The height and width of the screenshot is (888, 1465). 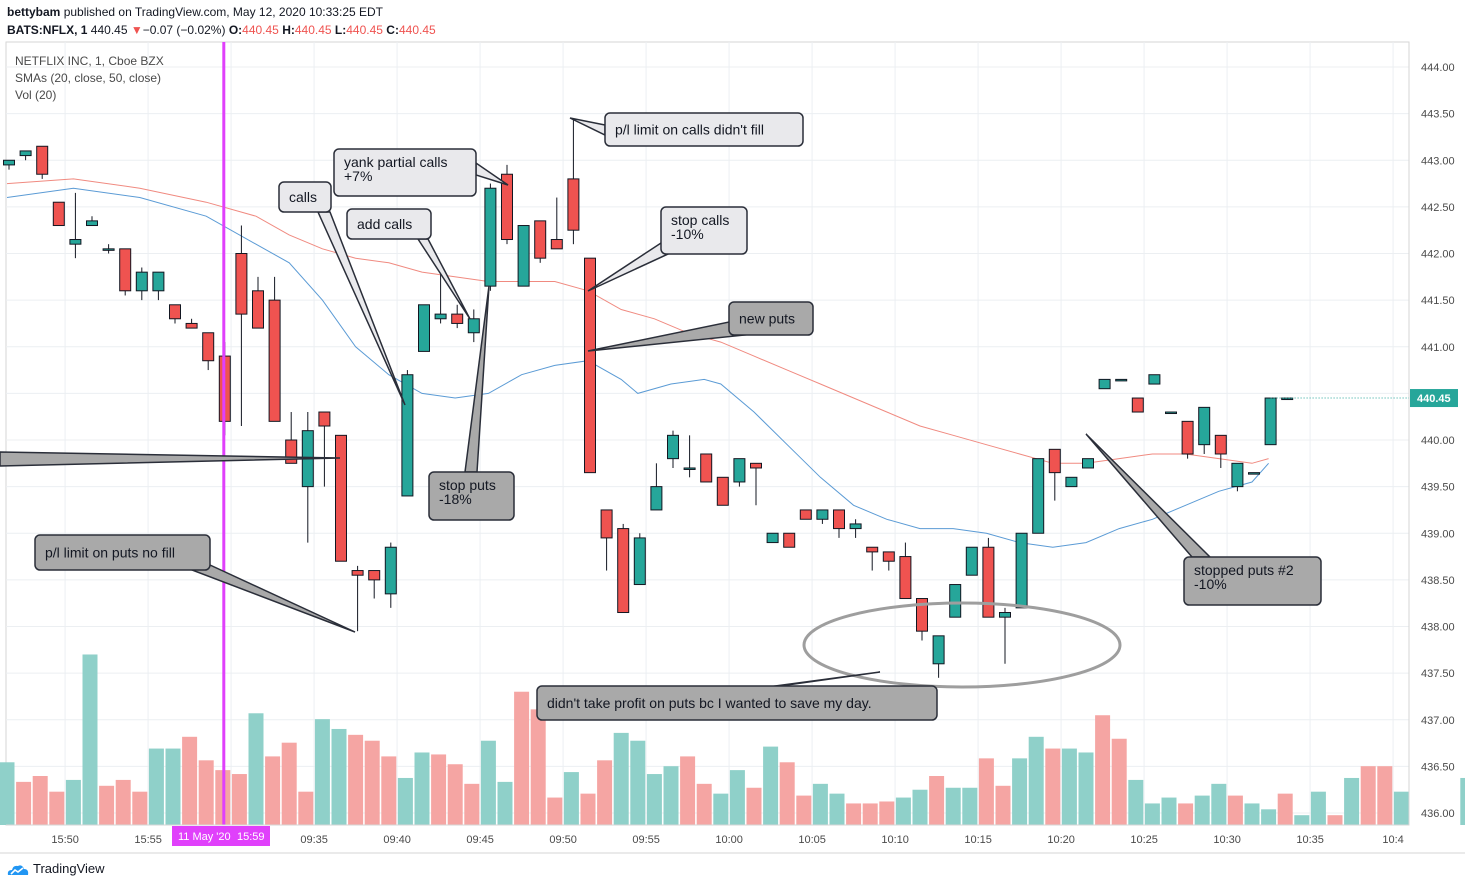 What do you see at coordinates (1438, 767) in the screenshot?
I see `y-tick-label: 436.50` at bounding box center [1438, 767].